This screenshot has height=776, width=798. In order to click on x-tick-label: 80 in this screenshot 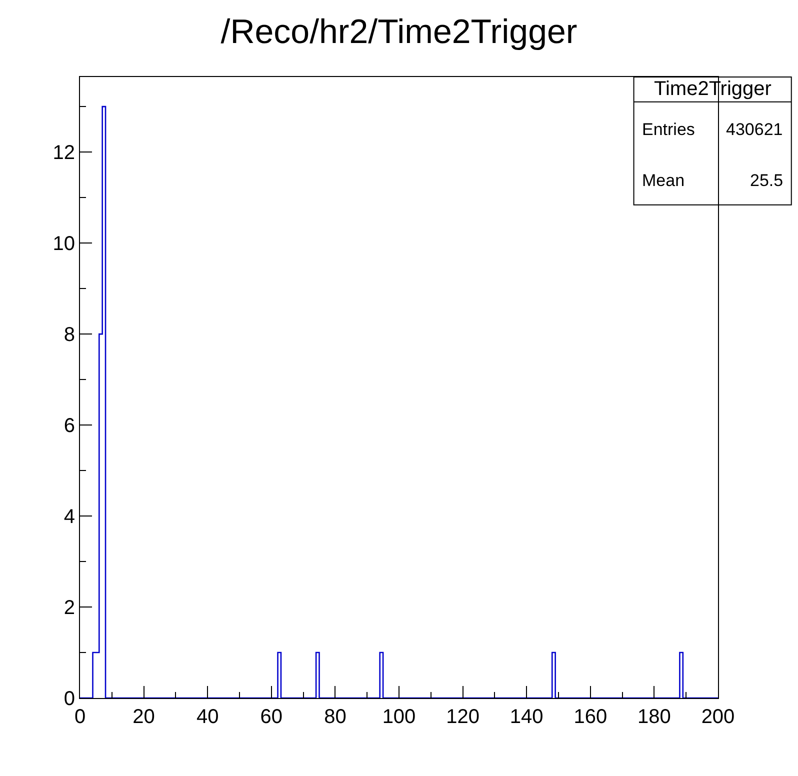, I will do `click(335, 717)`.